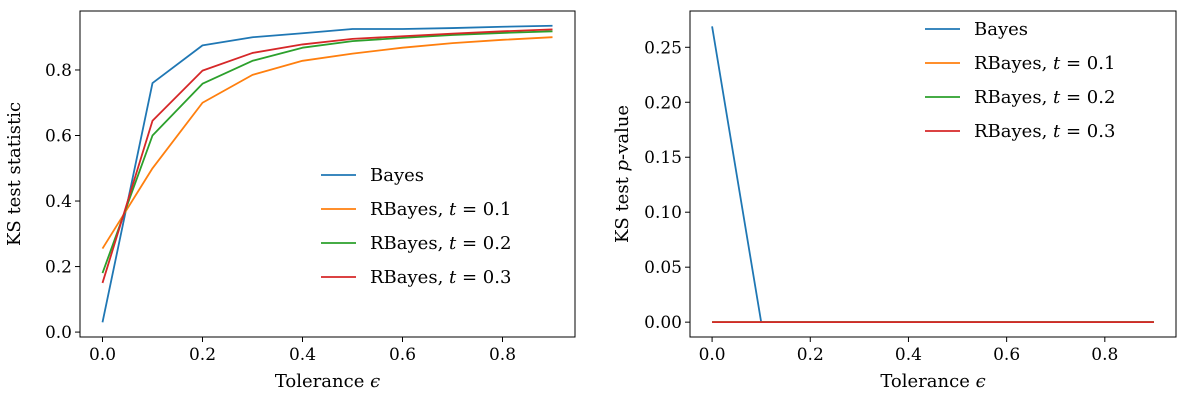 The image size is (1177, 394). I want to click on y-tick-label: 0.0, so click(58, 333).